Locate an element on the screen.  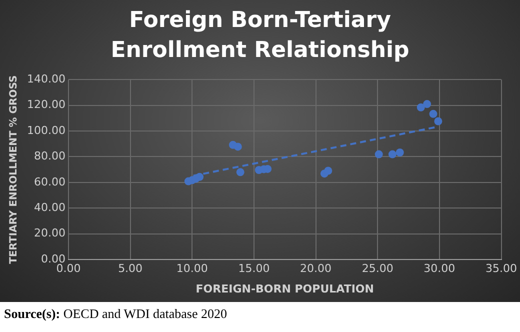
source-note: Source(s): OECD and WDI database 2020 is located at coordinates (116, 314).